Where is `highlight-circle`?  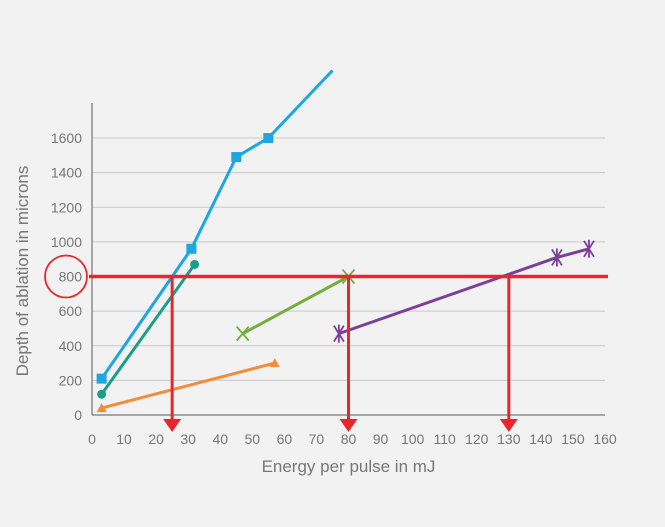 highlight-circle is located at coordinates (66, 276).